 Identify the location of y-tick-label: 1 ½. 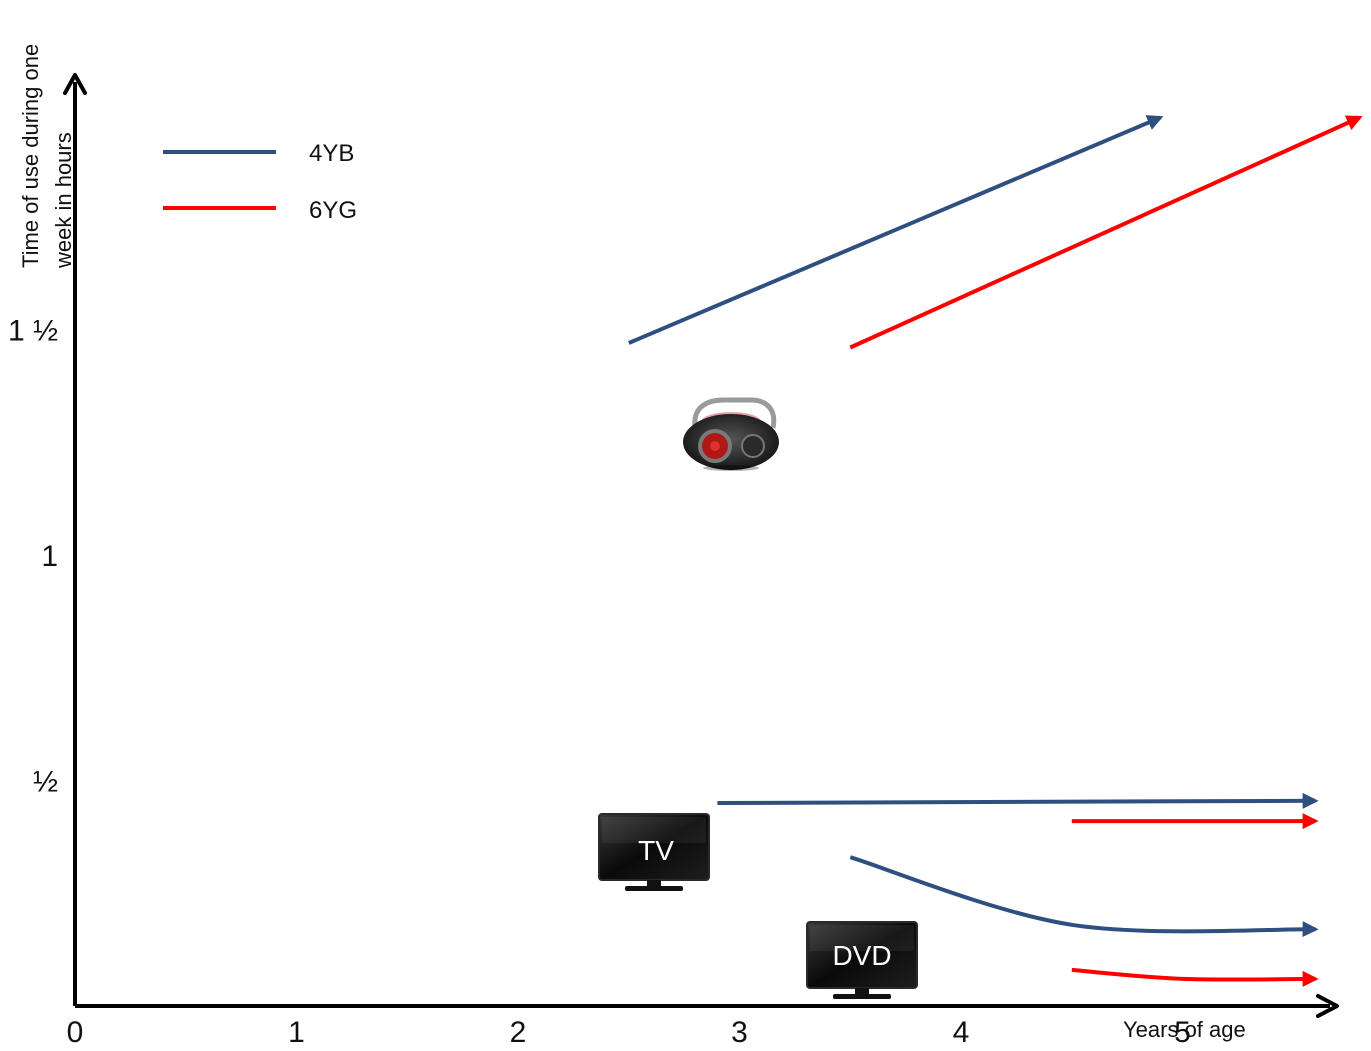
(33, 331).